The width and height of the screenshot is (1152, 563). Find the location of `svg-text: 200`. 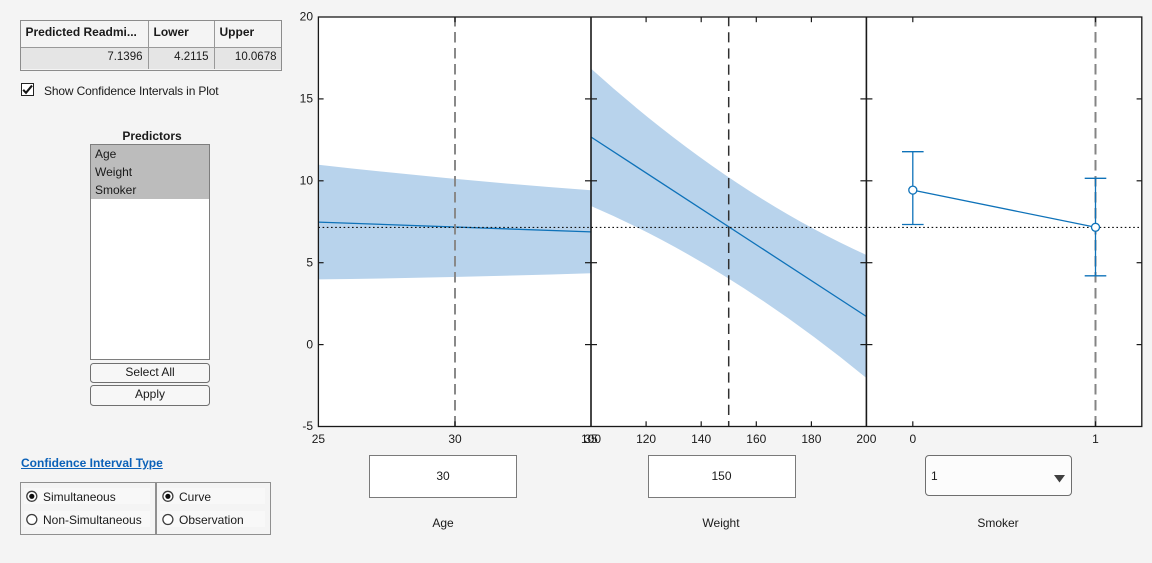

svg-text: 200 is located at coordinates (866, 439).